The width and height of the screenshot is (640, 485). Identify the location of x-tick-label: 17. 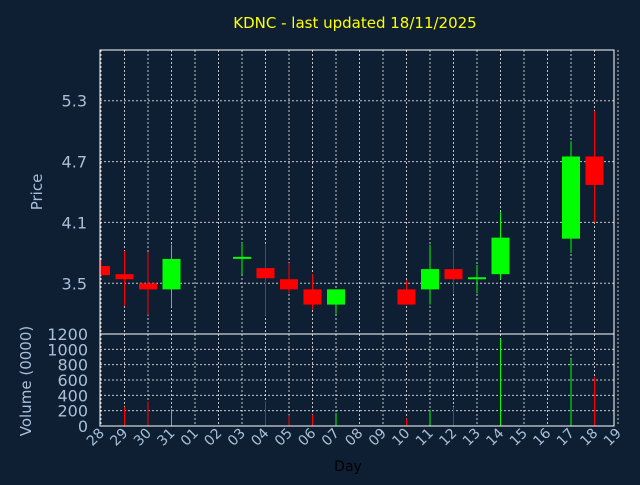
(566, 438).